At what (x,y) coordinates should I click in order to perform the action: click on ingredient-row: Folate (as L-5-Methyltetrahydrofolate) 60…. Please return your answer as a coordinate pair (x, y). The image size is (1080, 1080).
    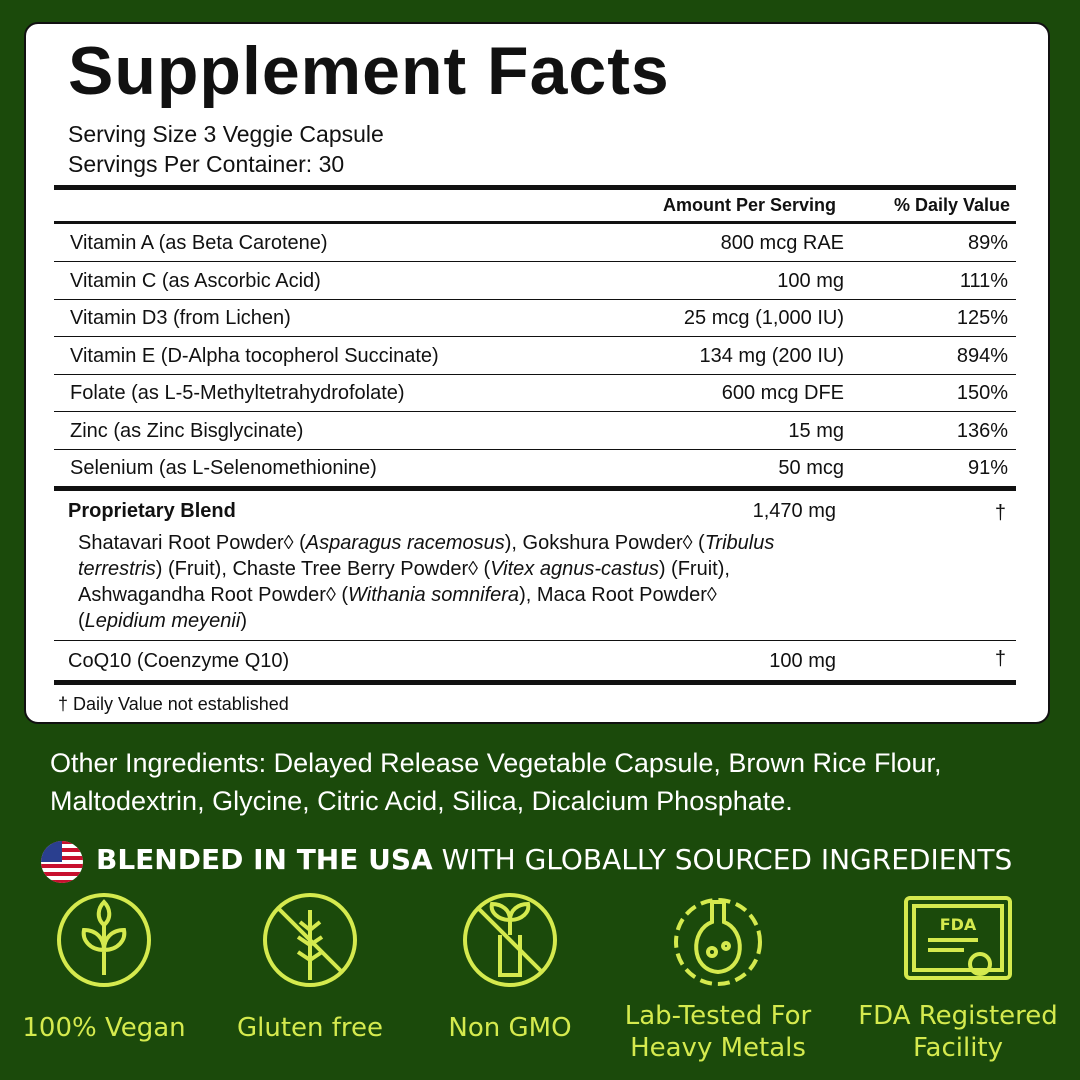
    Looking at the image, I should click on (535, 392).